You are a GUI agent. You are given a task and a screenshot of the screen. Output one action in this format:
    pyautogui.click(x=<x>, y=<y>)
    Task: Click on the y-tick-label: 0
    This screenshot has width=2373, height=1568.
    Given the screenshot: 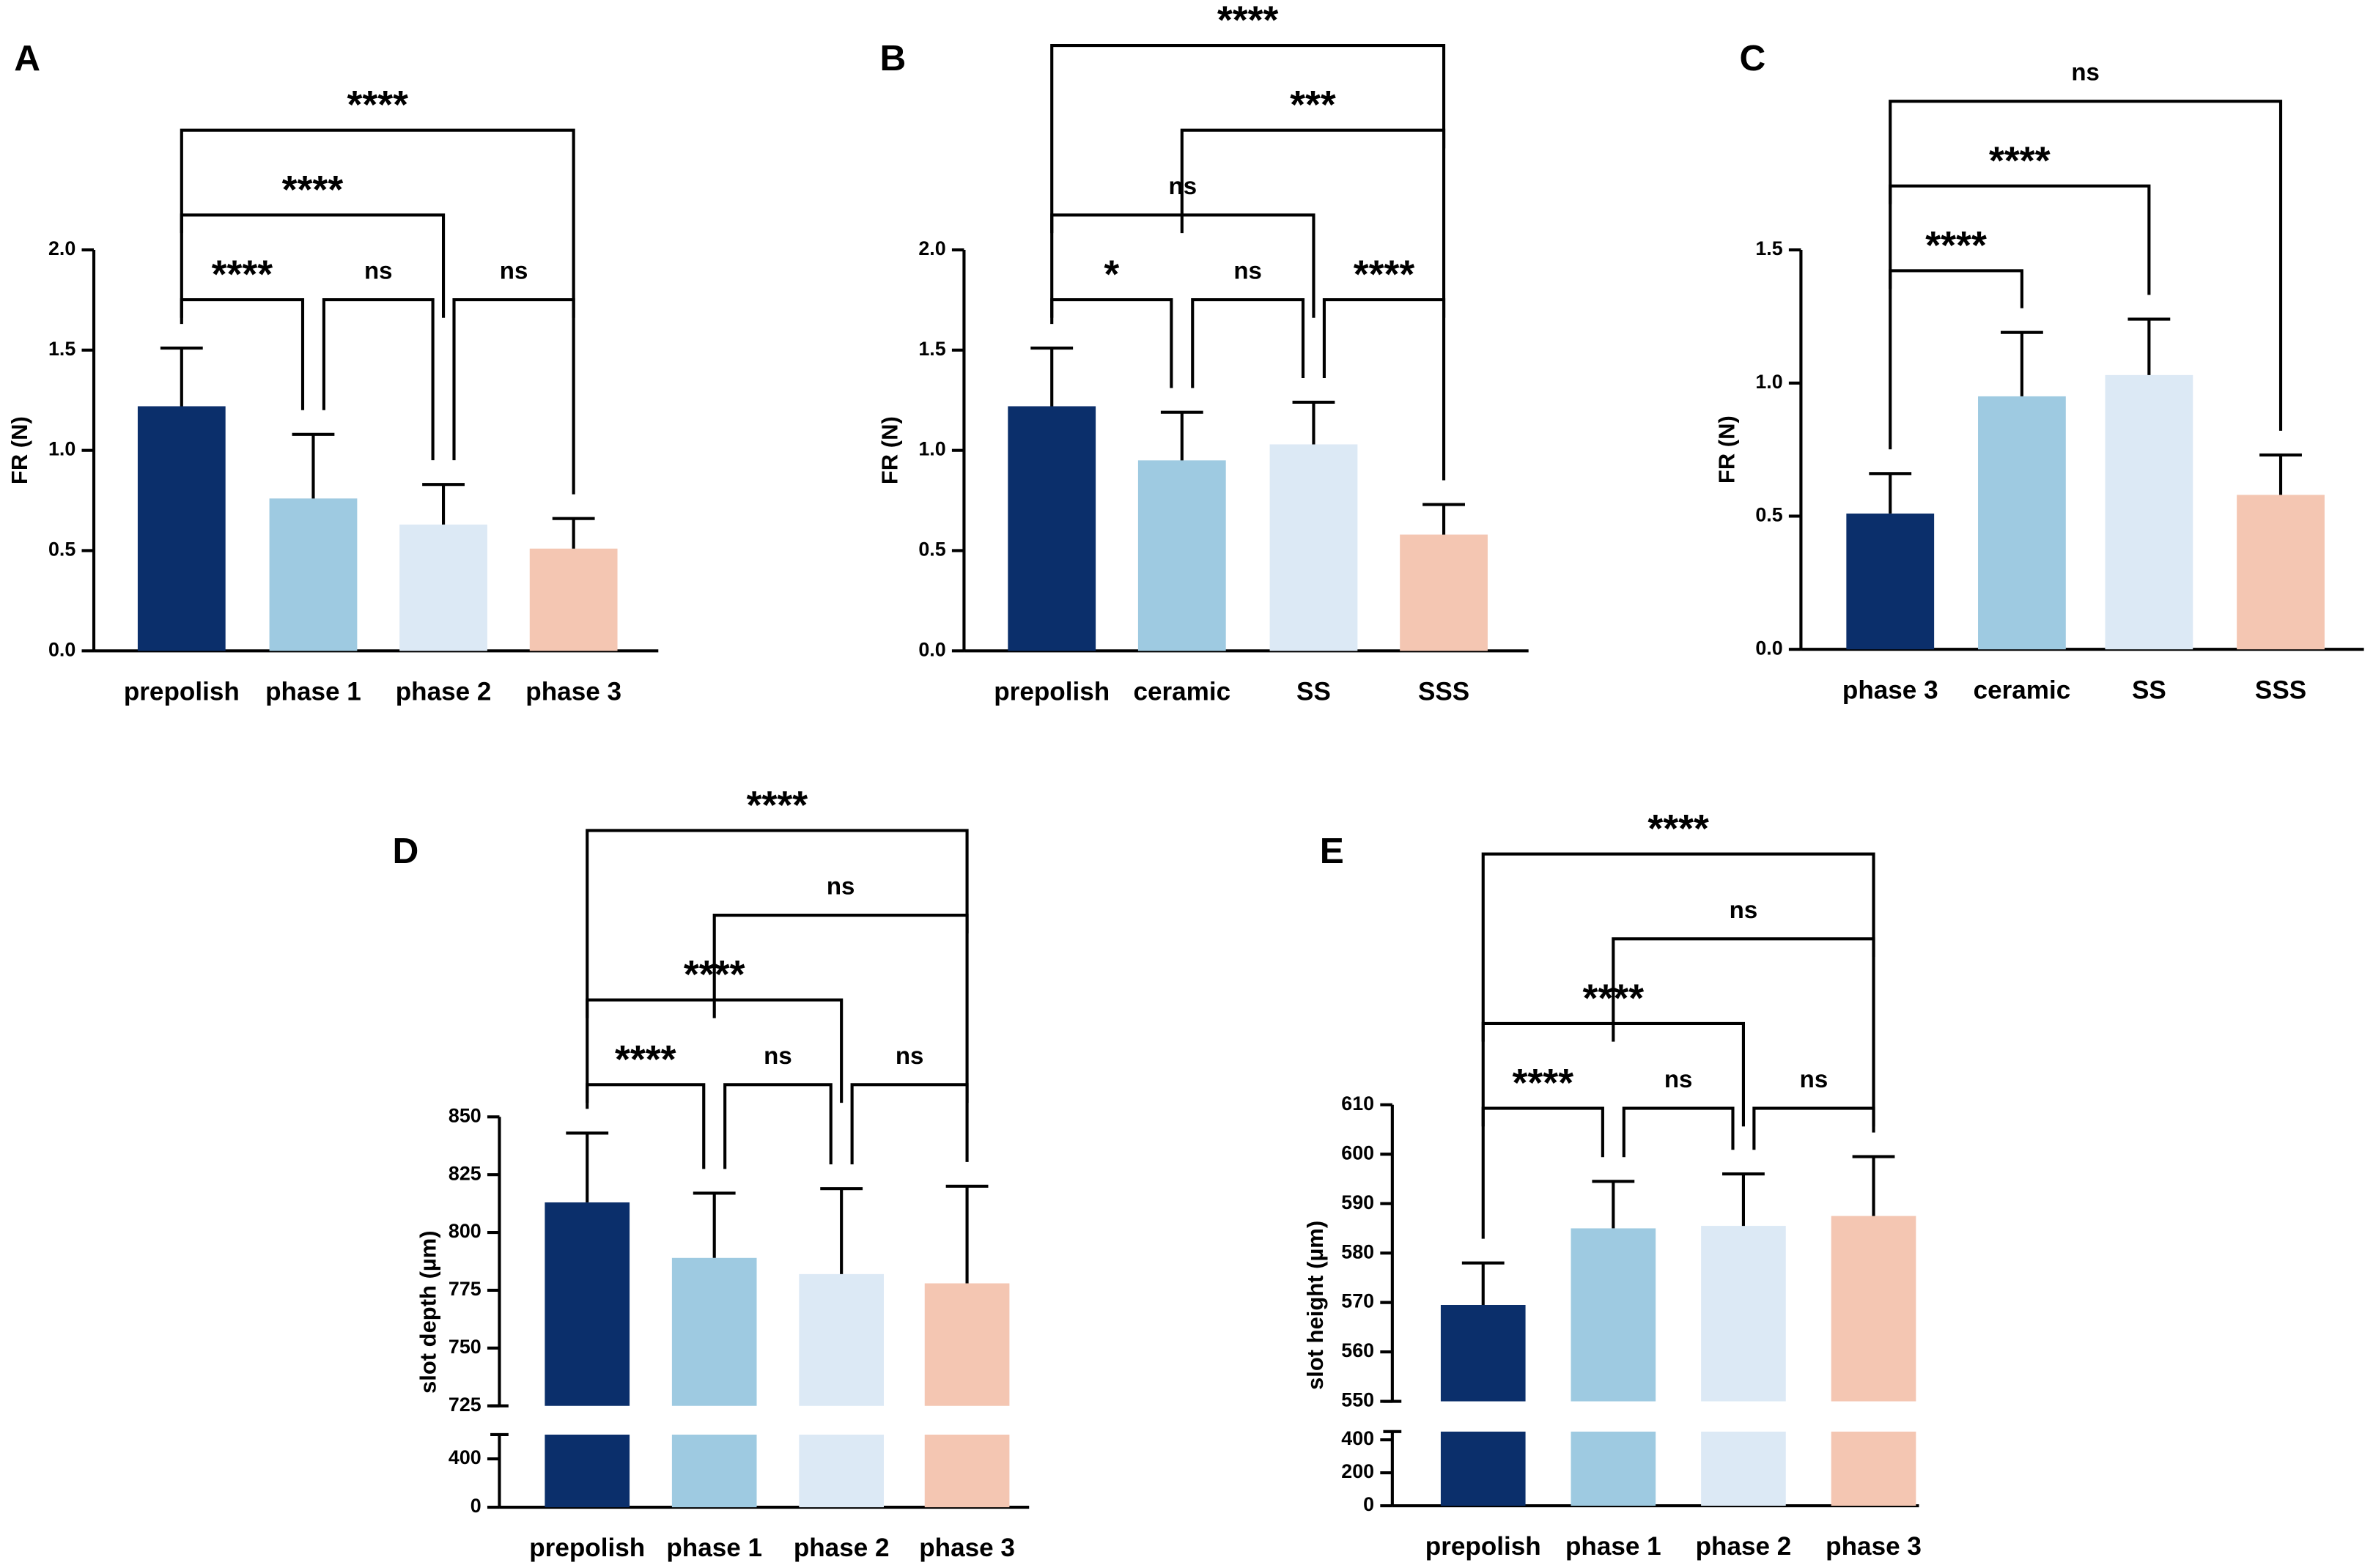 What is the action you would take?
    pyautogui.click(x=1368, y=1504)
    